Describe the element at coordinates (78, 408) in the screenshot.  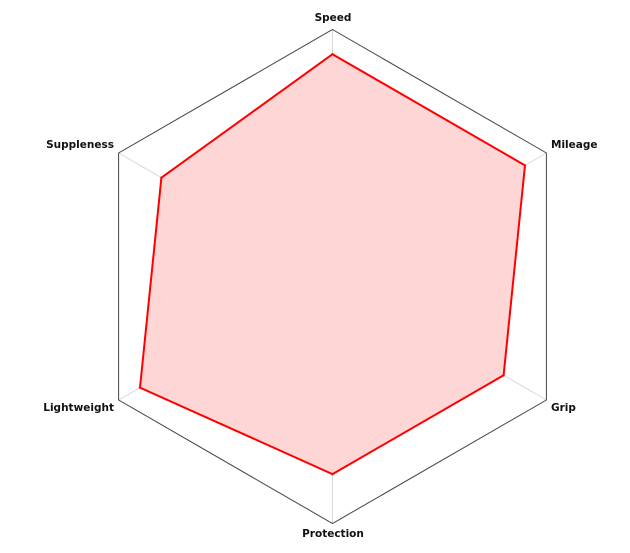
I see `axis-label-lightweight: Lightweight` at that location.